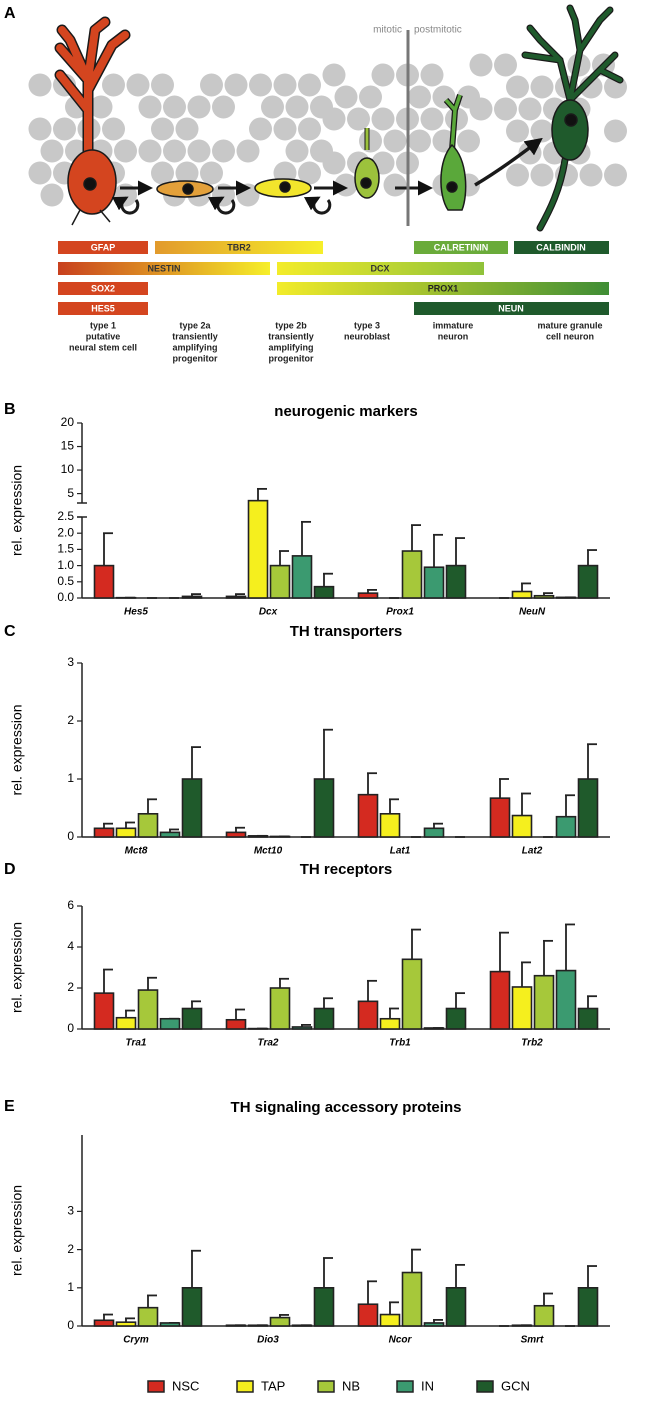 The width and height of the screenshot is (667, 1412). I want to click on legend-label: NB, so click(351, 1385).